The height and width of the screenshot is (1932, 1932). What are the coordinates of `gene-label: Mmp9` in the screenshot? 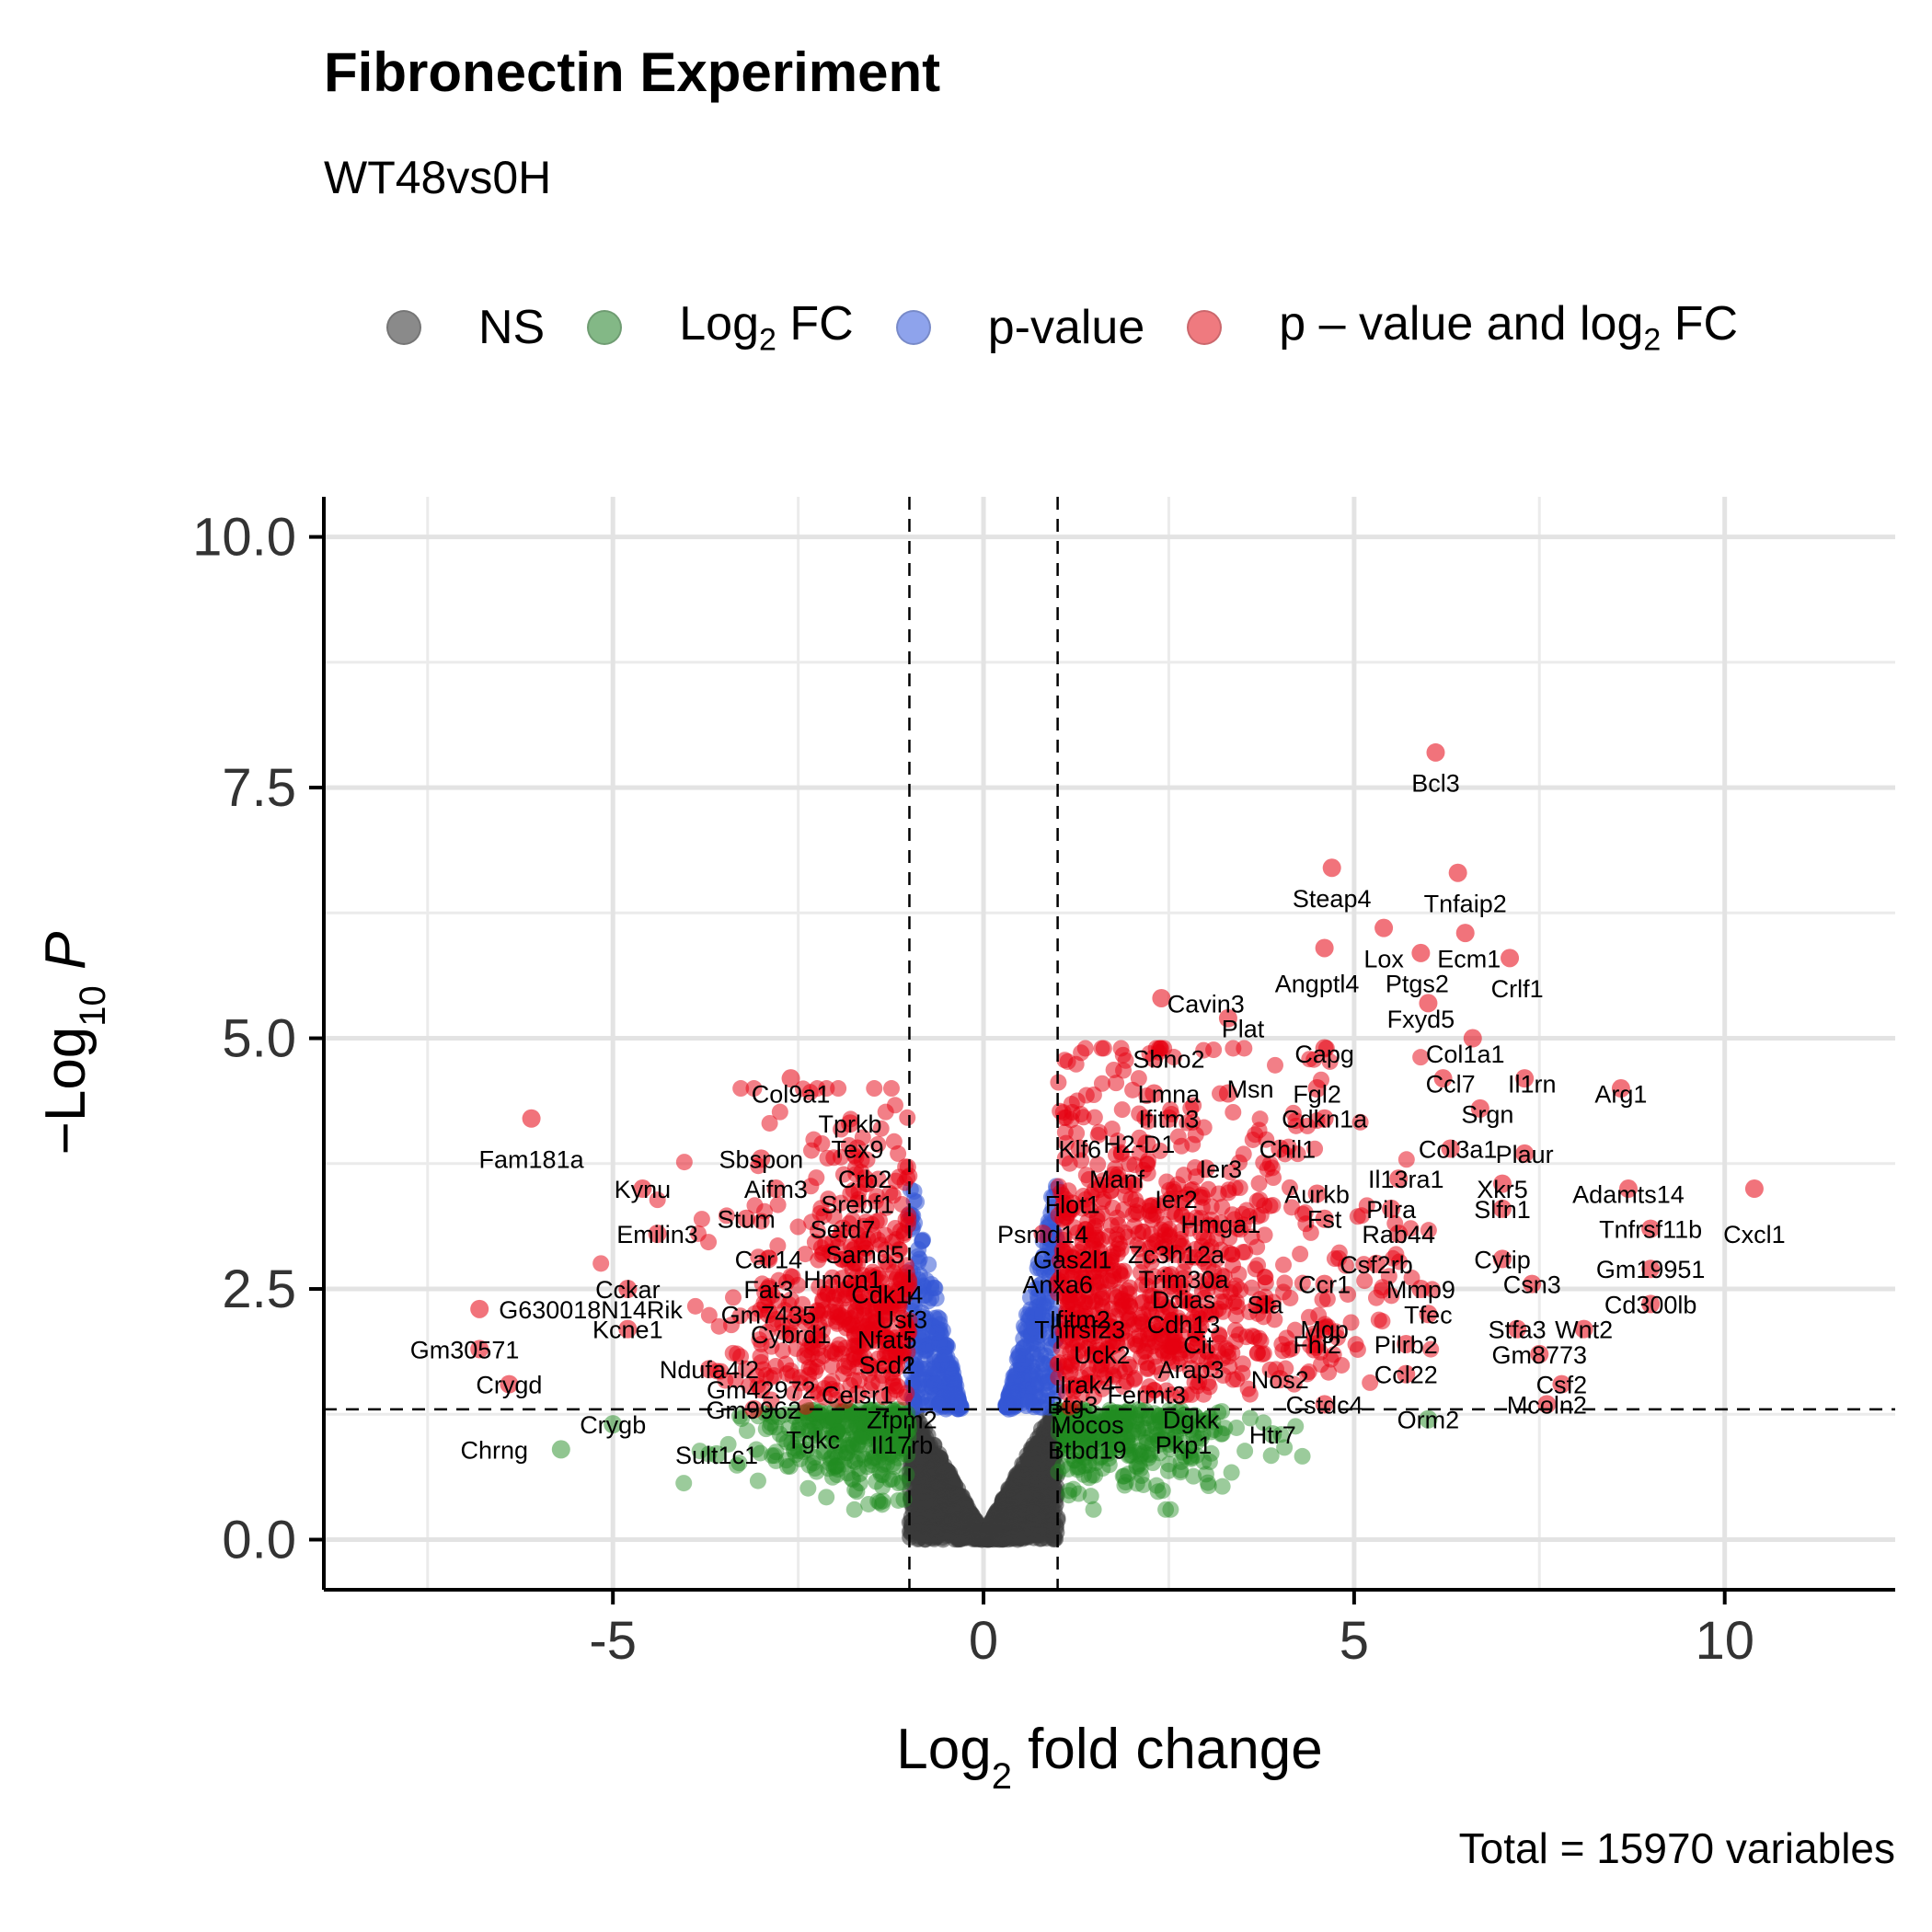 It's located at (1420, 1290).